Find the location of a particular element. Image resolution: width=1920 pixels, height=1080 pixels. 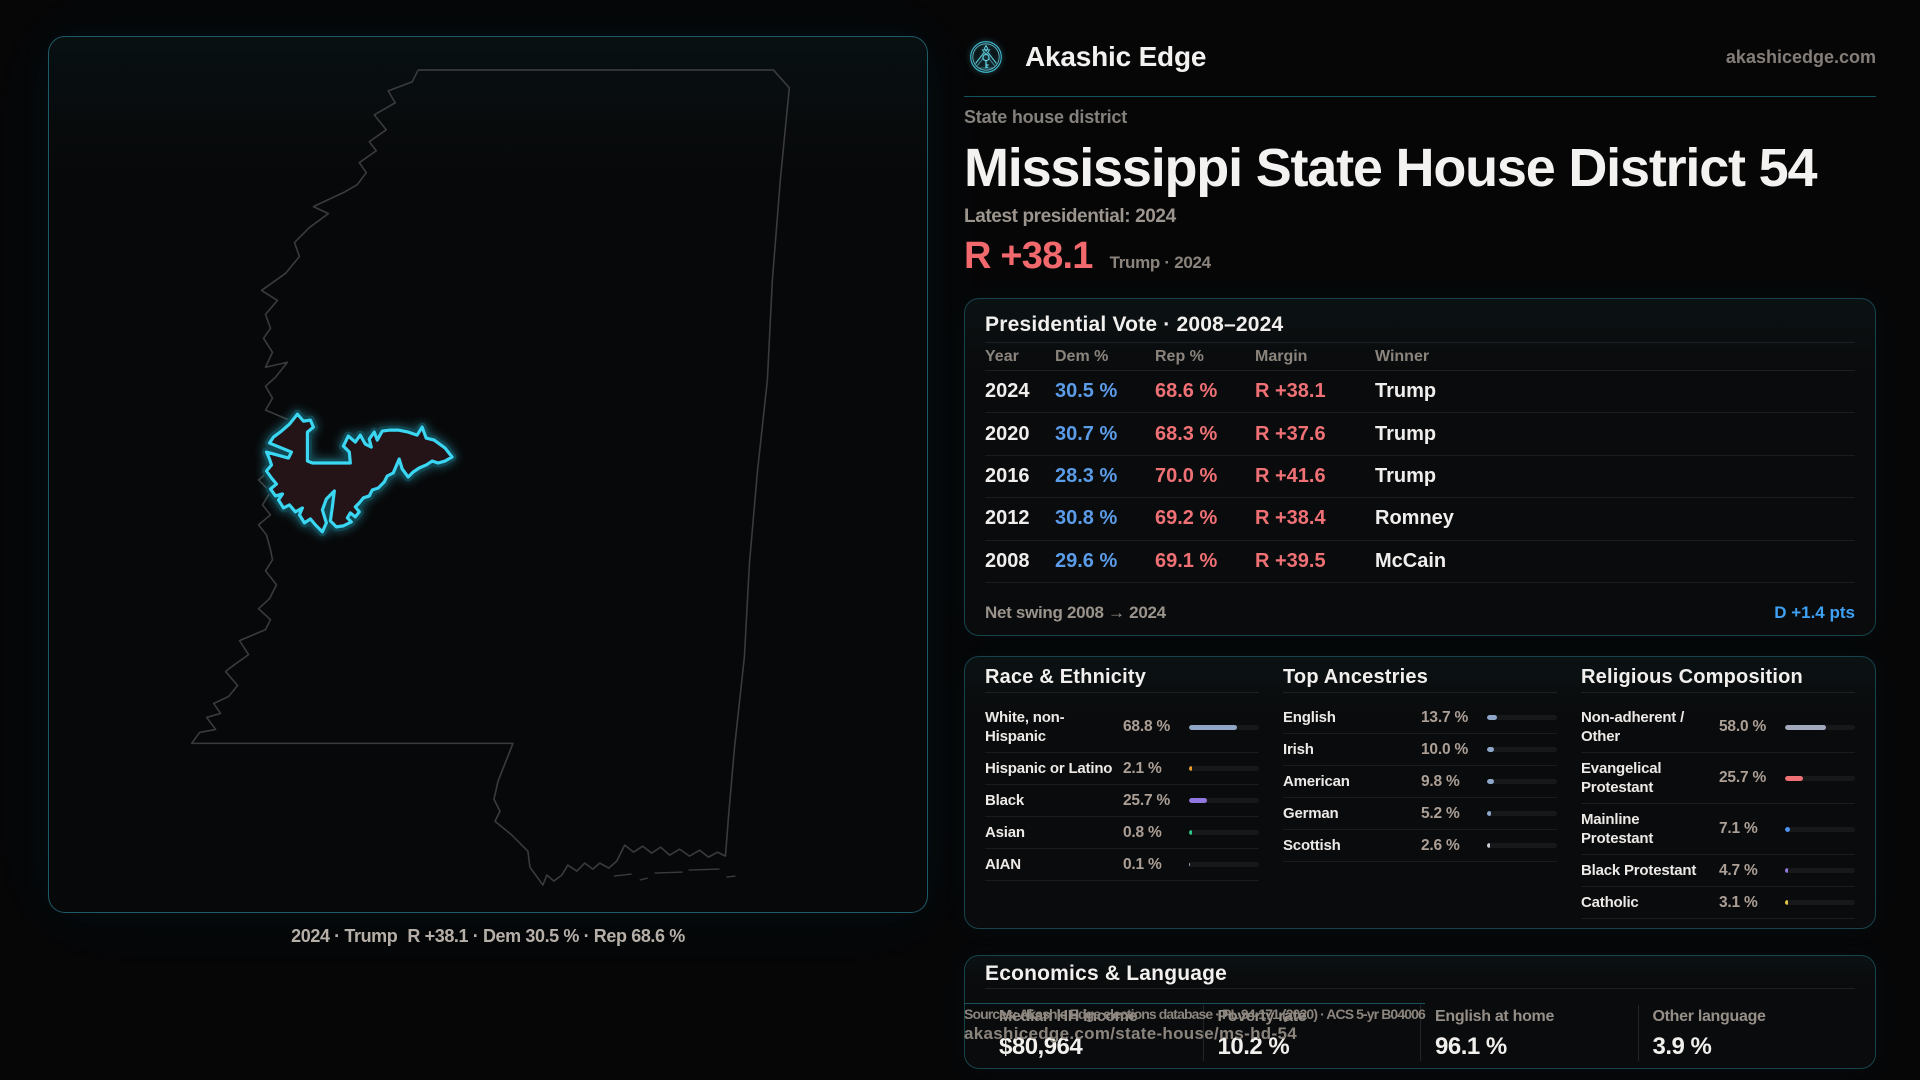

demo-label: American is located at coordinates (1316, 781).